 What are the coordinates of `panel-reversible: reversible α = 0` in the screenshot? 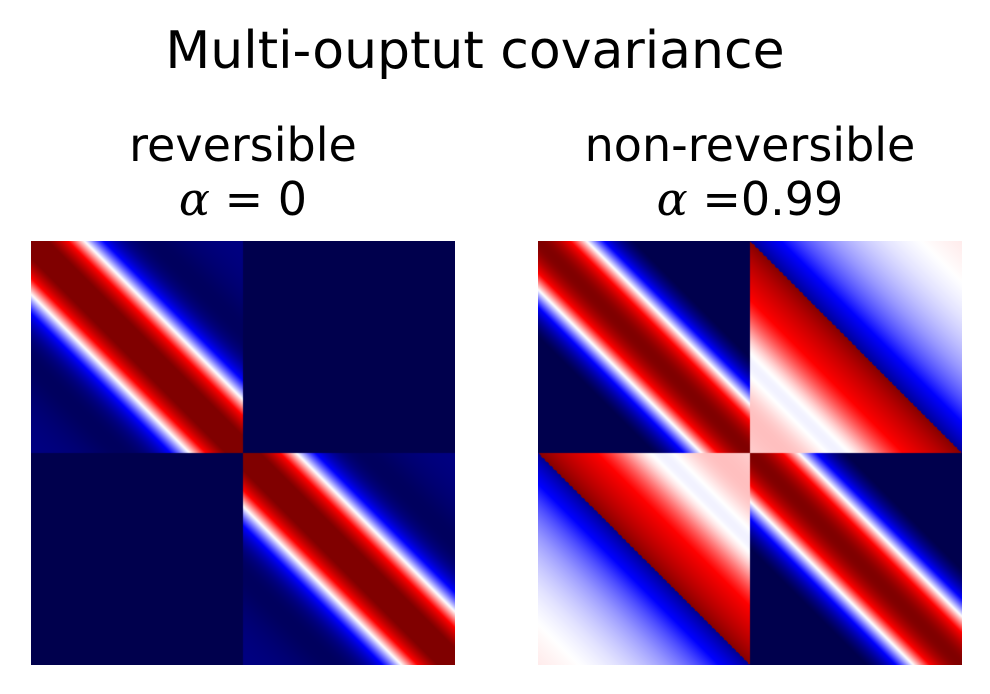 It's located at (243, 172).